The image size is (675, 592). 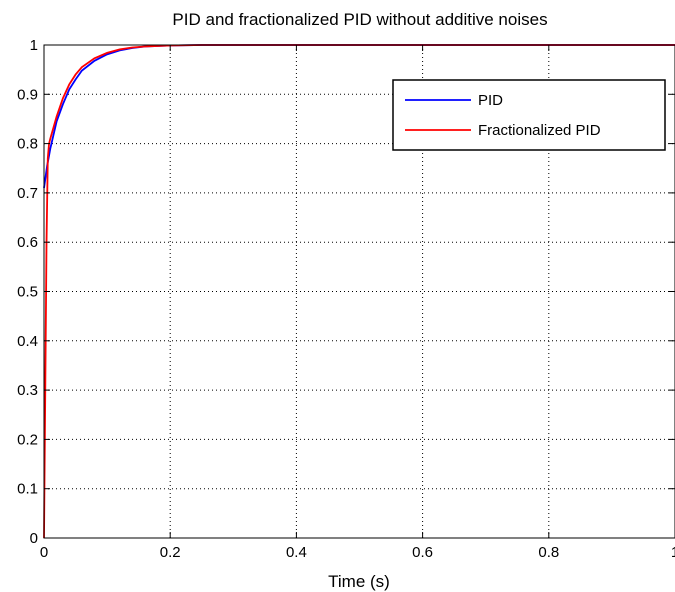 What do you see at coordinates (548, 552) in the screenshot?
I see `x-tick-label: 0.8` at bounding box center [548, 552].